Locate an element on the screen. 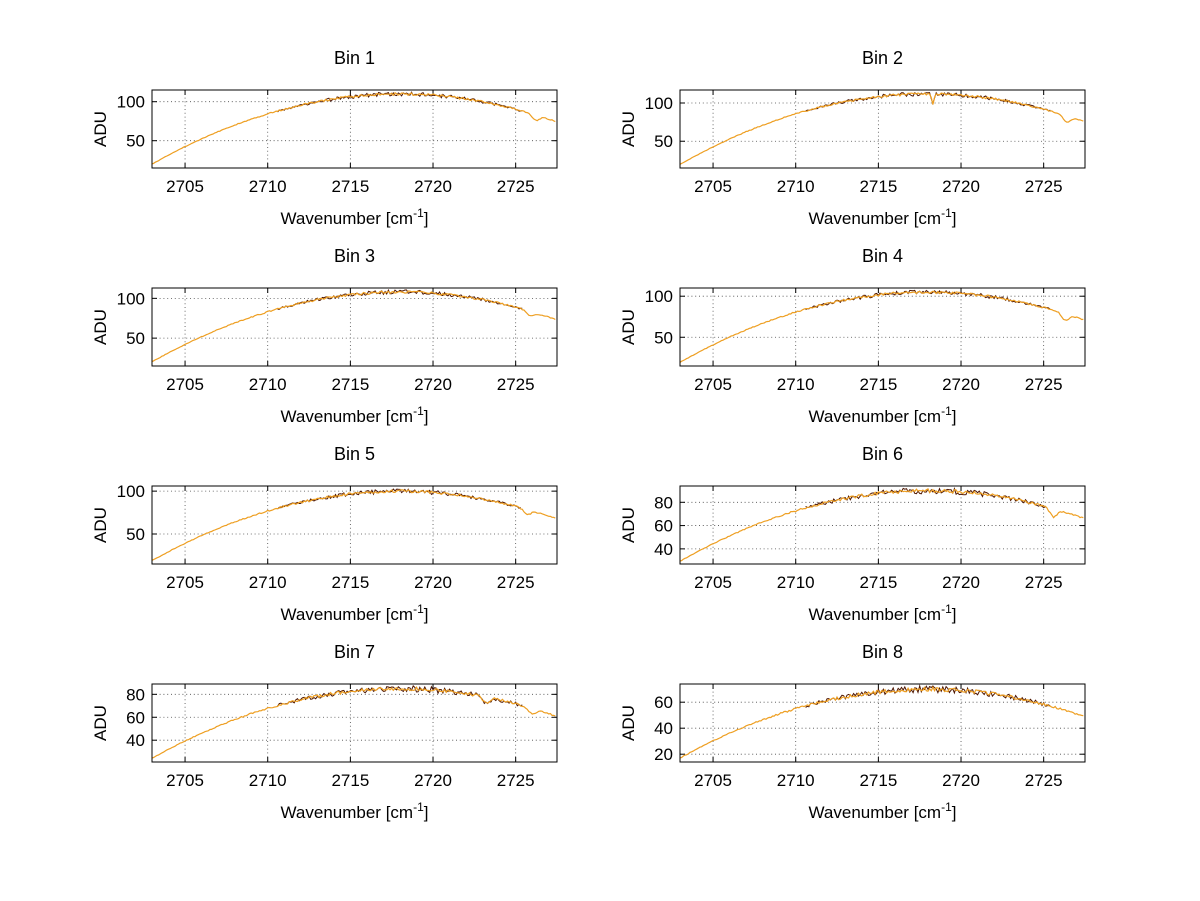  subplot-title: Bin 4 is located at coordinates (882, 256).